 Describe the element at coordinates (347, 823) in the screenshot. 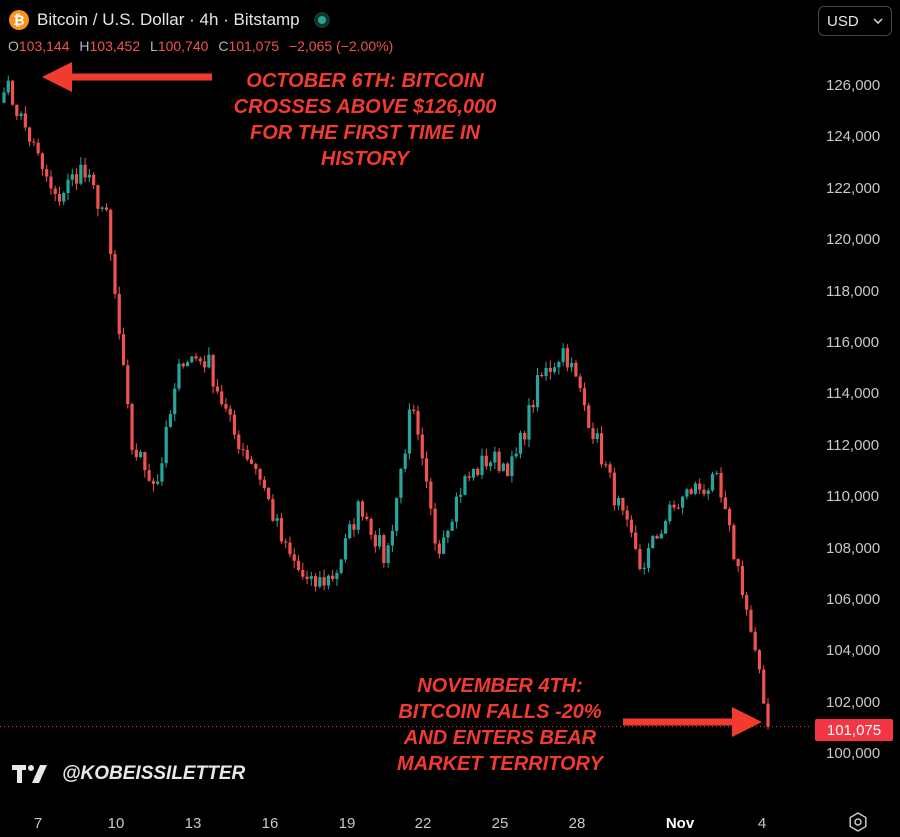

I see `x-tick-label: 19` at that location.